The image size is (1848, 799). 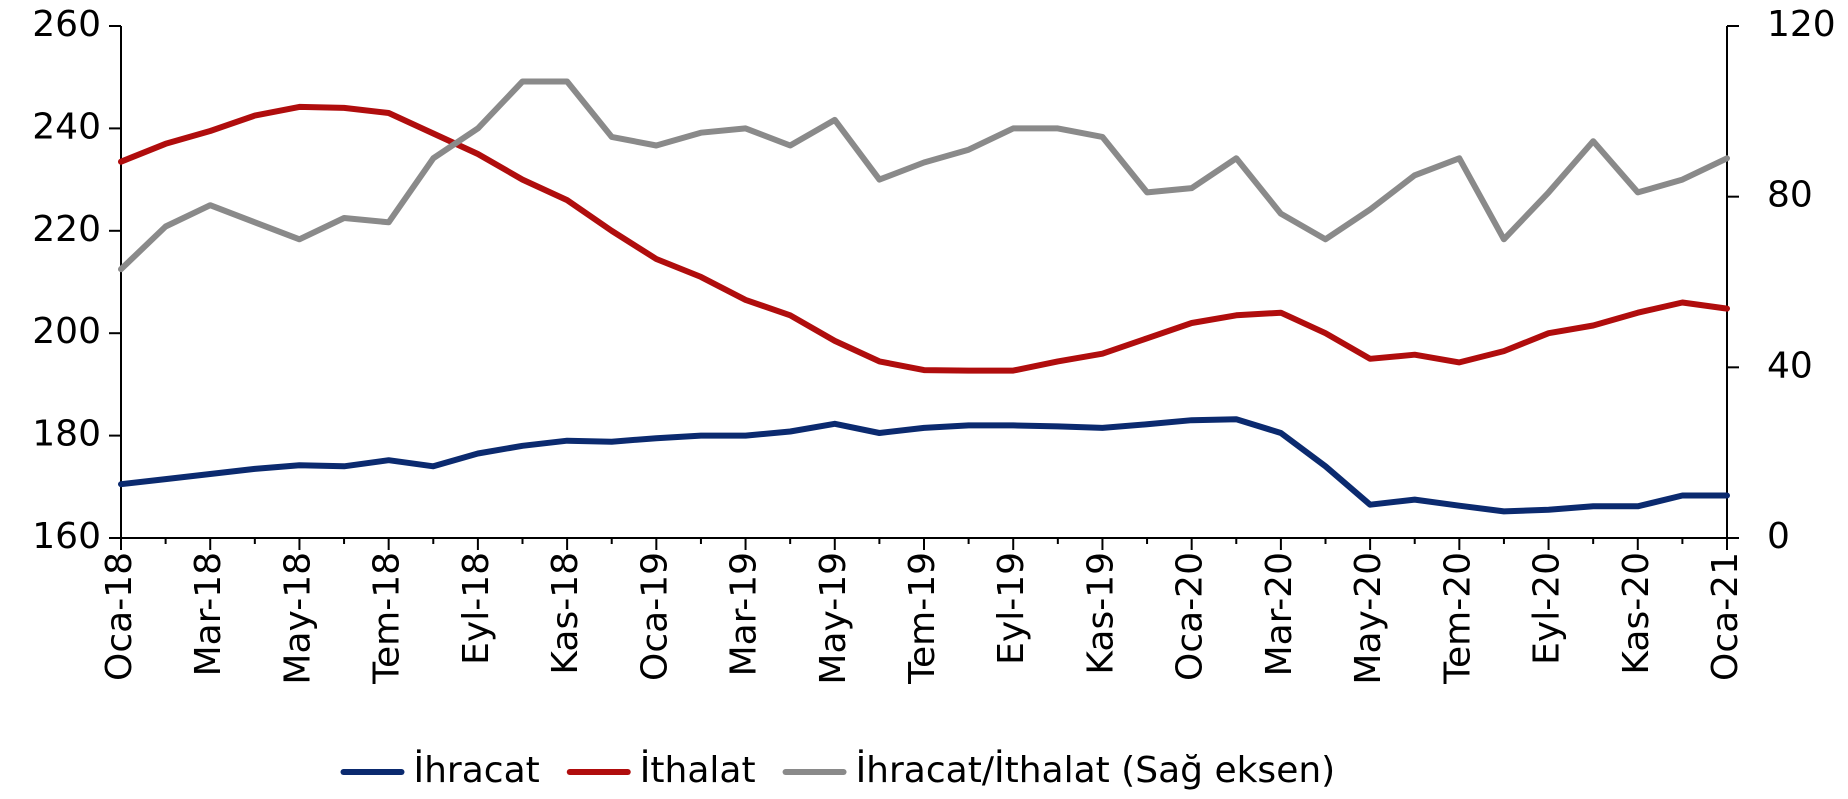 What do you see at coordinates (1790, 195) in the screenshot?
I see `y2-tick-label: 80` at bounding box center [1790, 195].